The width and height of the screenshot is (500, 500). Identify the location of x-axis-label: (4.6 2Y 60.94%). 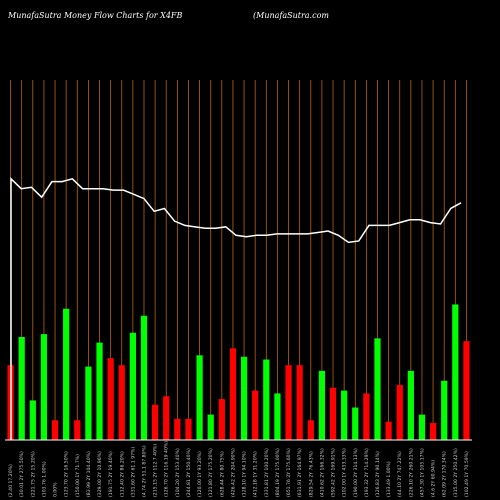
(434, 478).